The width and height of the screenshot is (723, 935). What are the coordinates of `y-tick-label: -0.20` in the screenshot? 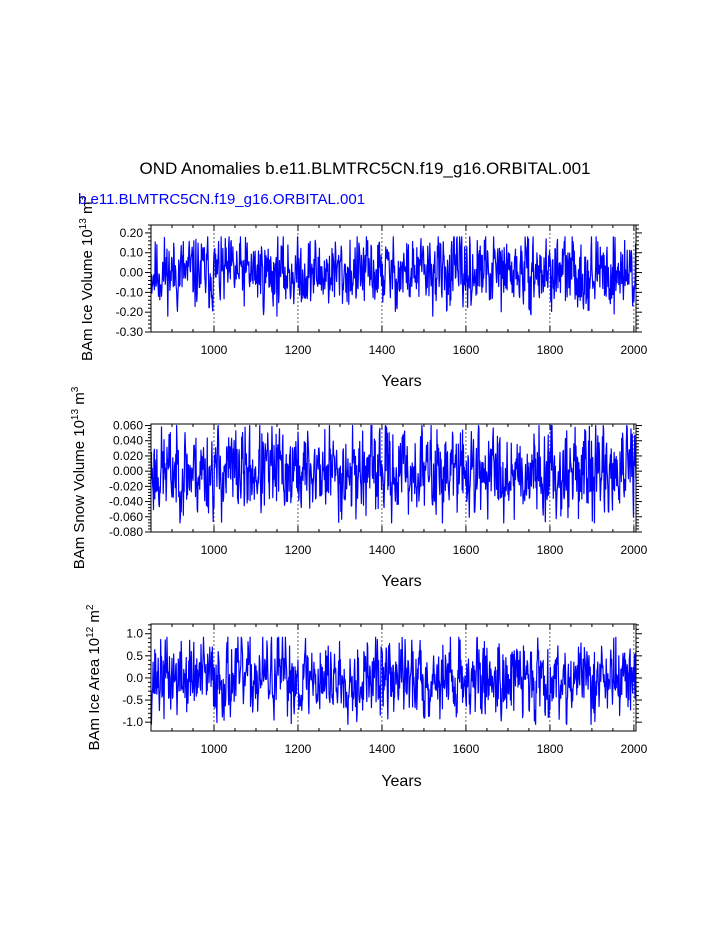 It's located at (130, 312).